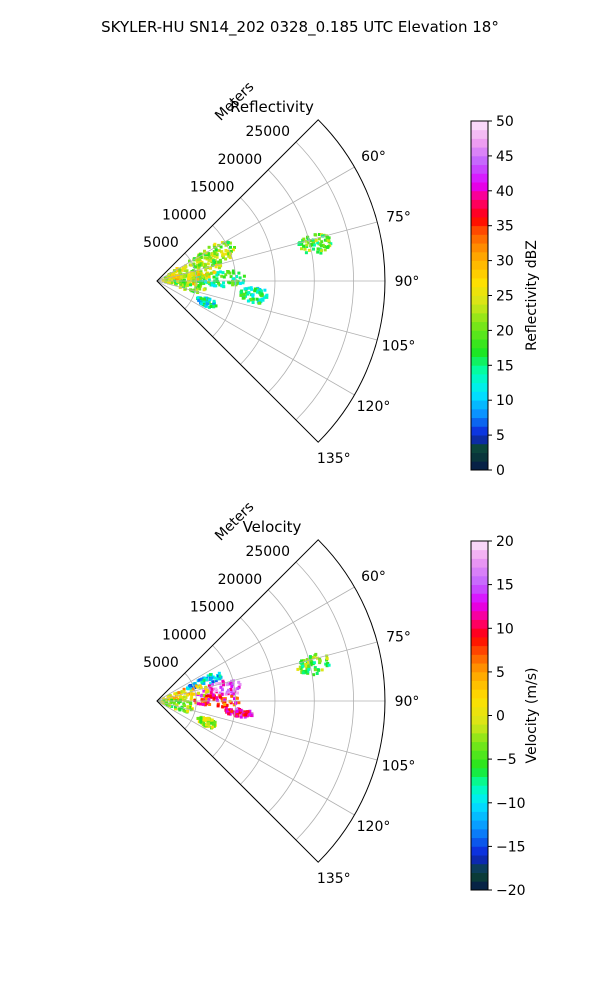 This screenshot has width=600, height=1000. Describe the element at coordinates (212, 188) in the screenshot. I see `range-tick-label: 15000` at that location.